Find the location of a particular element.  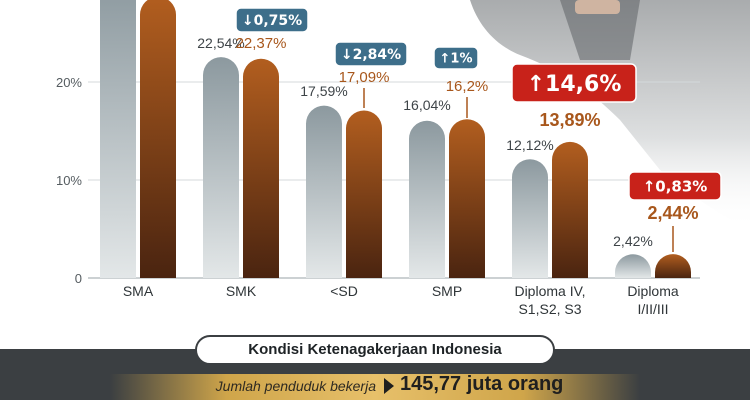

jumlah-value: 145,77 juta orang is located at coordinates (482, 384).